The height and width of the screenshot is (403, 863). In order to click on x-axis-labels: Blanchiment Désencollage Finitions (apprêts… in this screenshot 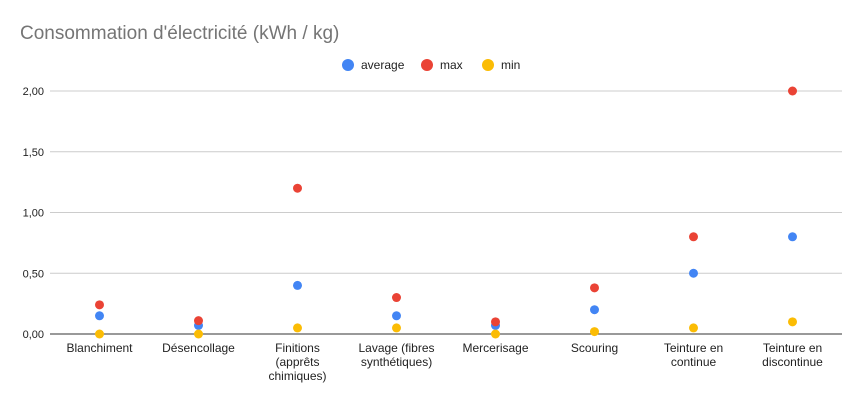, I will do `click(444, 362)`.